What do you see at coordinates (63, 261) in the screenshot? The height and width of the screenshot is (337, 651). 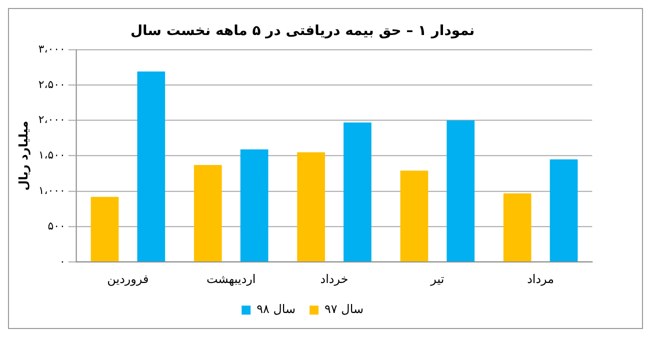 I see `y-tick-label: ۰` at bounding box center [63, 261].